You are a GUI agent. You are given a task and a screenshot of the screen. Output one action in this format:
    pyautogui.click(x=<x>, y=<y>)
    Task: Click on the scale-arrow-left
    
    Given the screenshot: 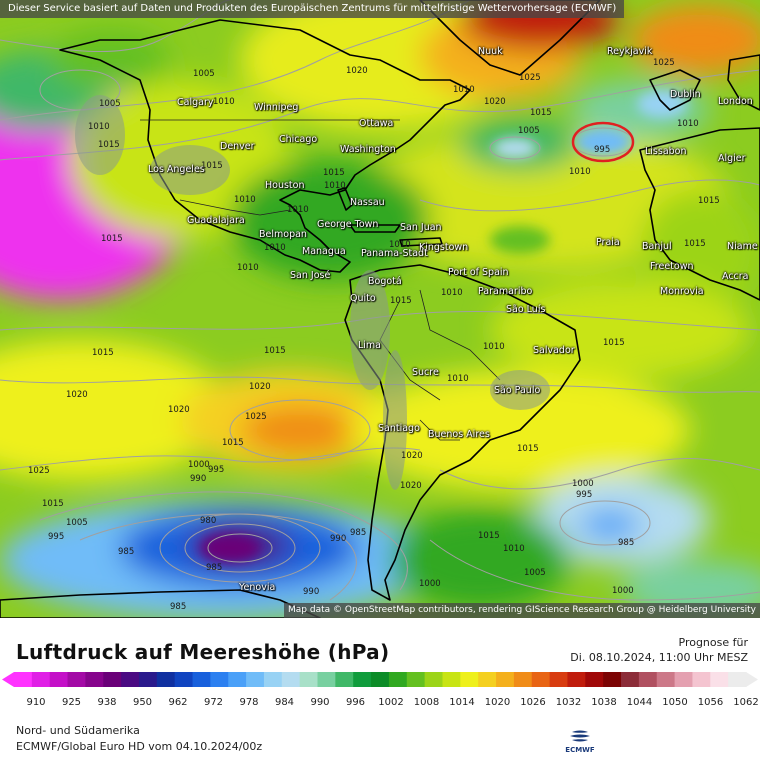 What is the action you would take?
    pyautogui.click(x=8, y=679)
    